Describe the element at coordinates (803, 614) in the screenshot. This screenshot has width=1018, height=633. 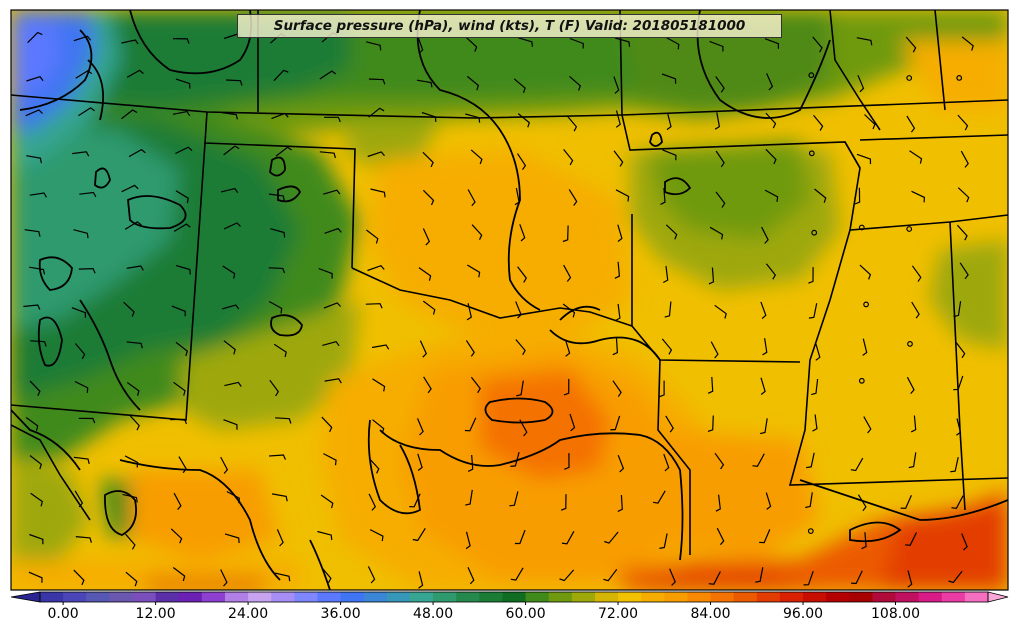
I see `colorbar-tick-label: 96.00` at that location.